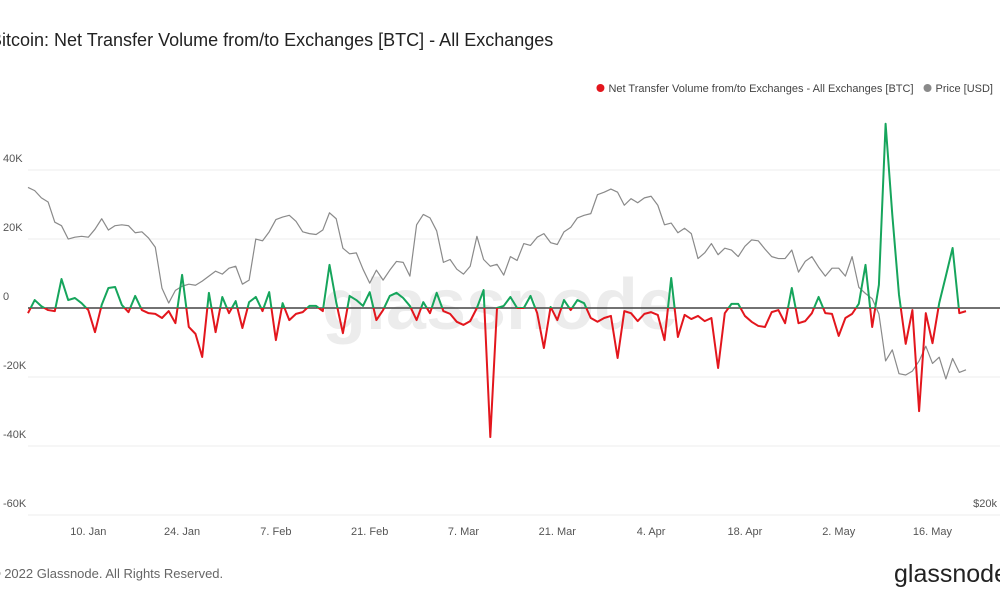 Image resolution: width=1000 pixels, height=600 pixels. I want to click on x-tick-label: 7. Mar, so click(464, 532).